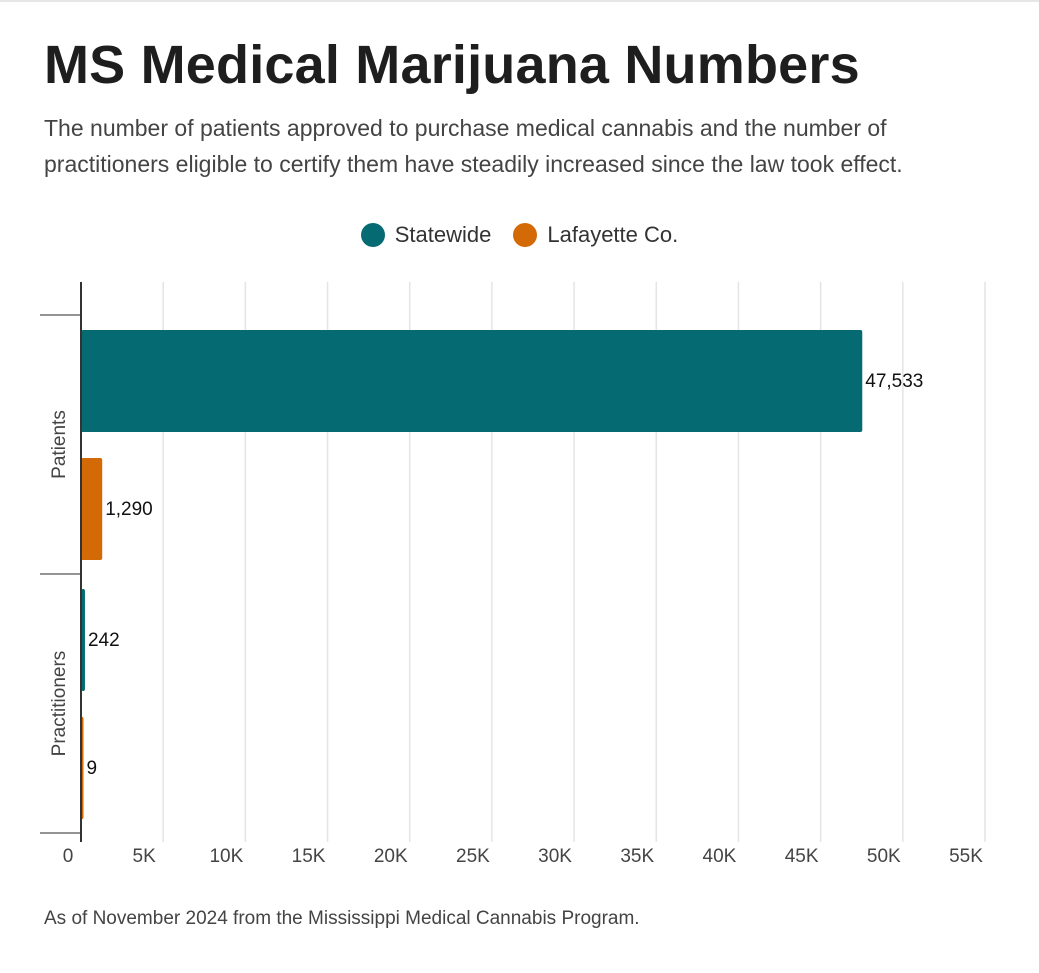 This screenshot has width=1039, height=973. I want to click on x-tick-label: 20K, so click(391, 856).